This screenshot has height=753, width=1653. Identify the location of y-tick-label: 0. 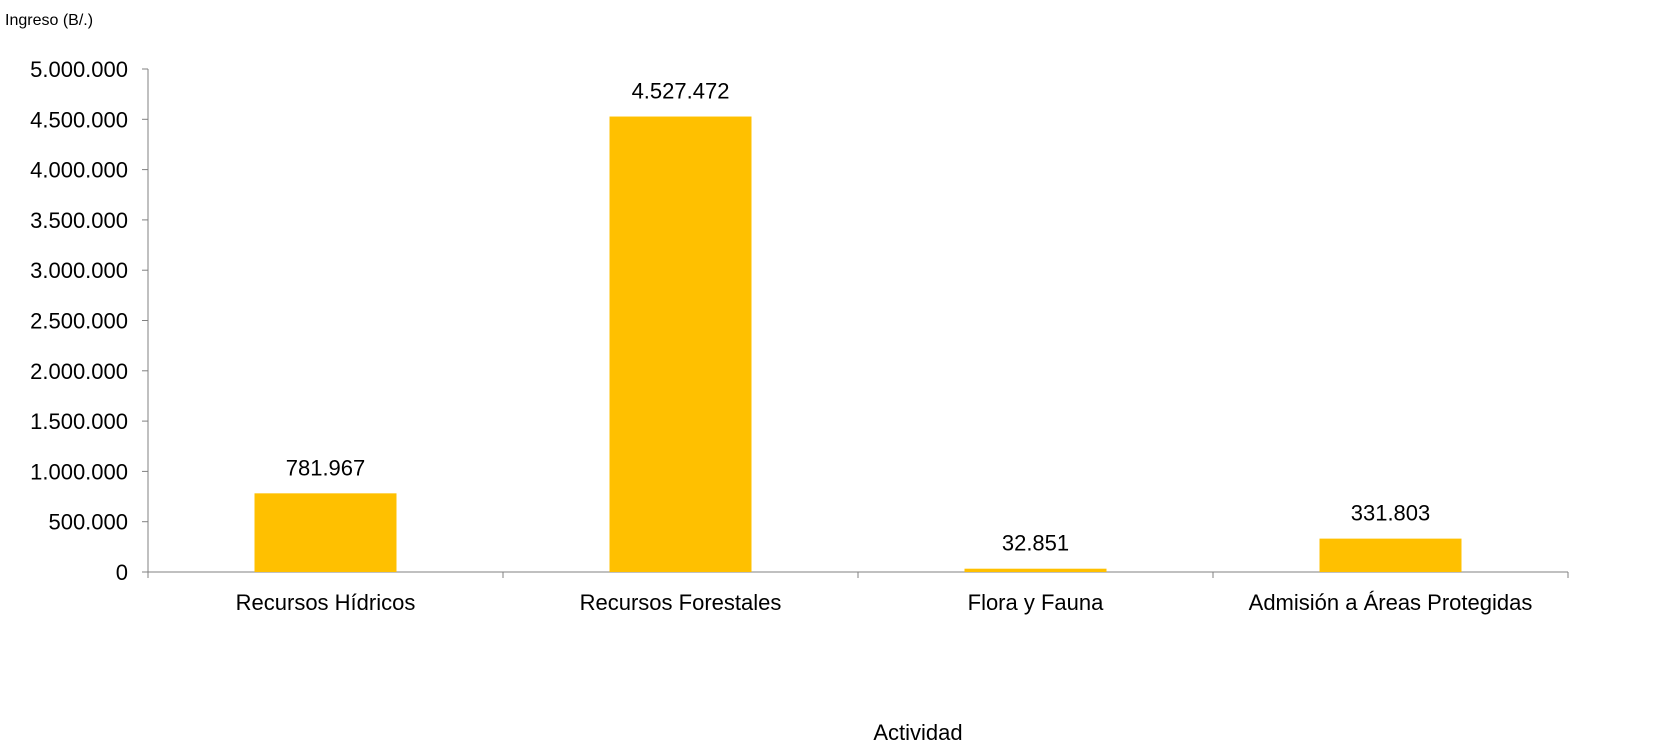
(122, 572).